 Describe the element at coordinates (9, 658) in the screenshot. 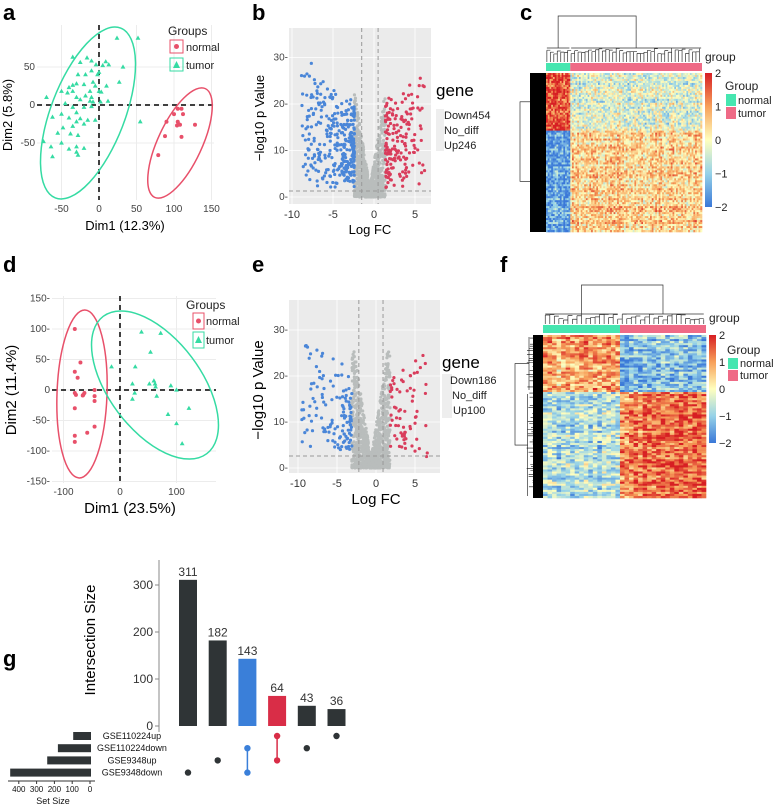

I see `panel-label-g: g` at that location.